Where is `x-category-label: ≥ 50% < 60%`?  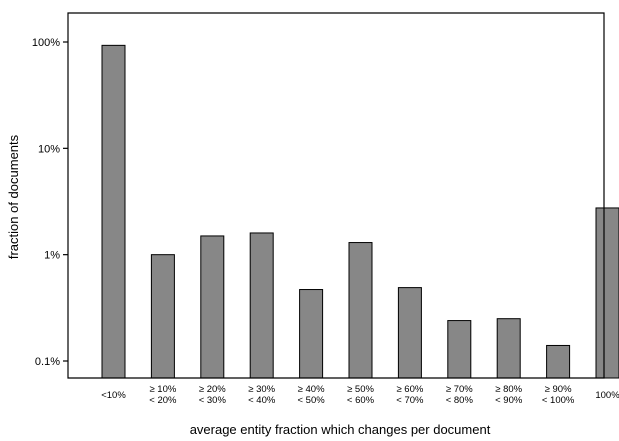
x-category-label: ≥ 50% < 60% is located at coordinates (361, 395).